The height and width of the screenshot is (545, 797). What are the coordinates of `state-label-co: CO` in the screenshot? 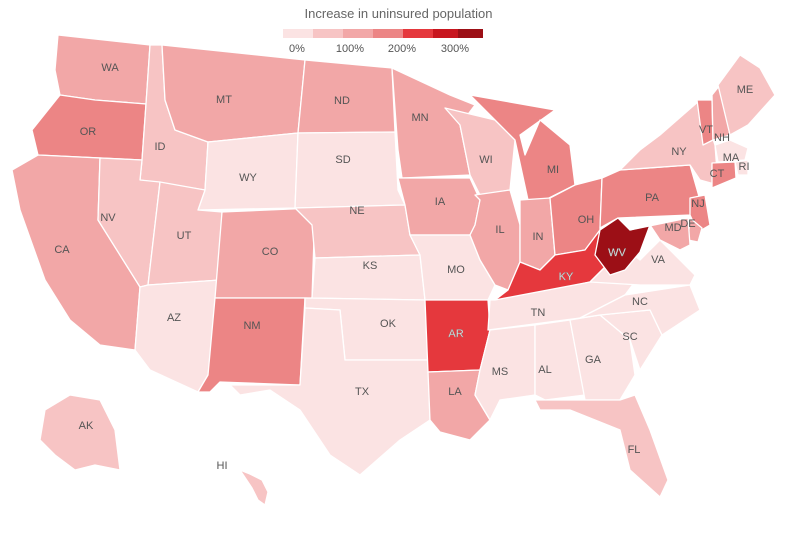 It's located at (270, 252).